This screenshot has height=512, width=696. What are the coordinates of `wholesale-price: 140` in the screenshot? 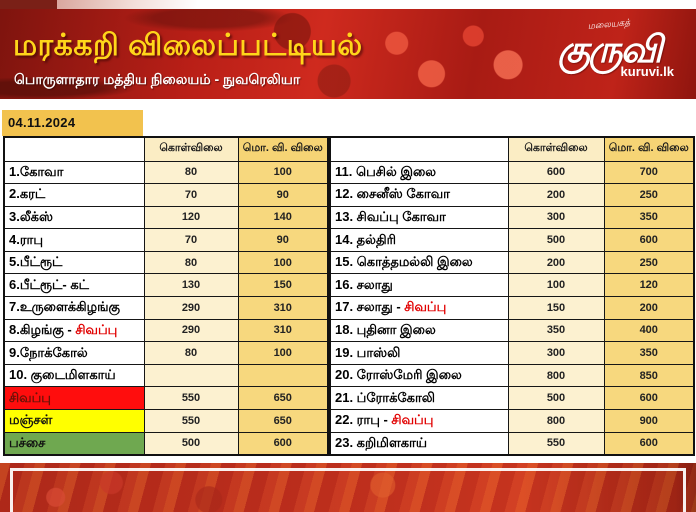 It's located at (283, 217).